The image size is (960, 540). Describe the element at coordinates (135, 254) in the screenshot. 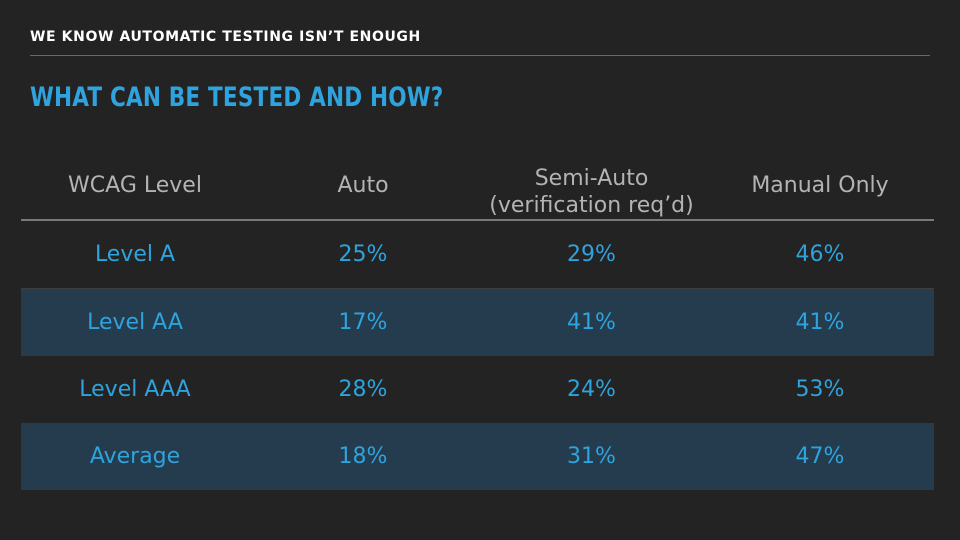

I see `cell-level: Level A` at that location.